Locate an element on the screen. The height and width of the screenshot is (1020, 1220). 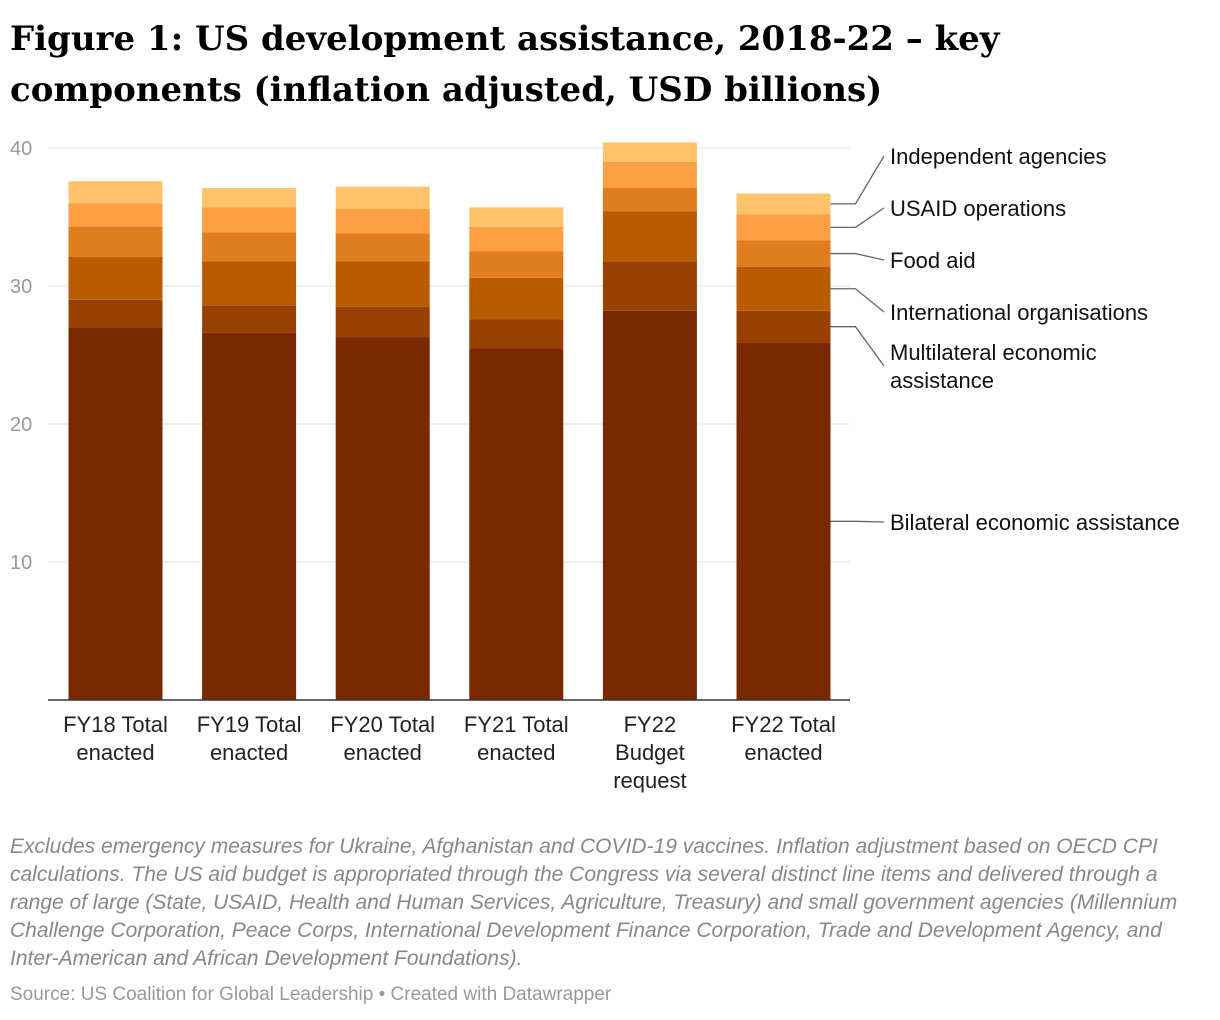
legend-label: Food aid is located at coordinates (933, 260).